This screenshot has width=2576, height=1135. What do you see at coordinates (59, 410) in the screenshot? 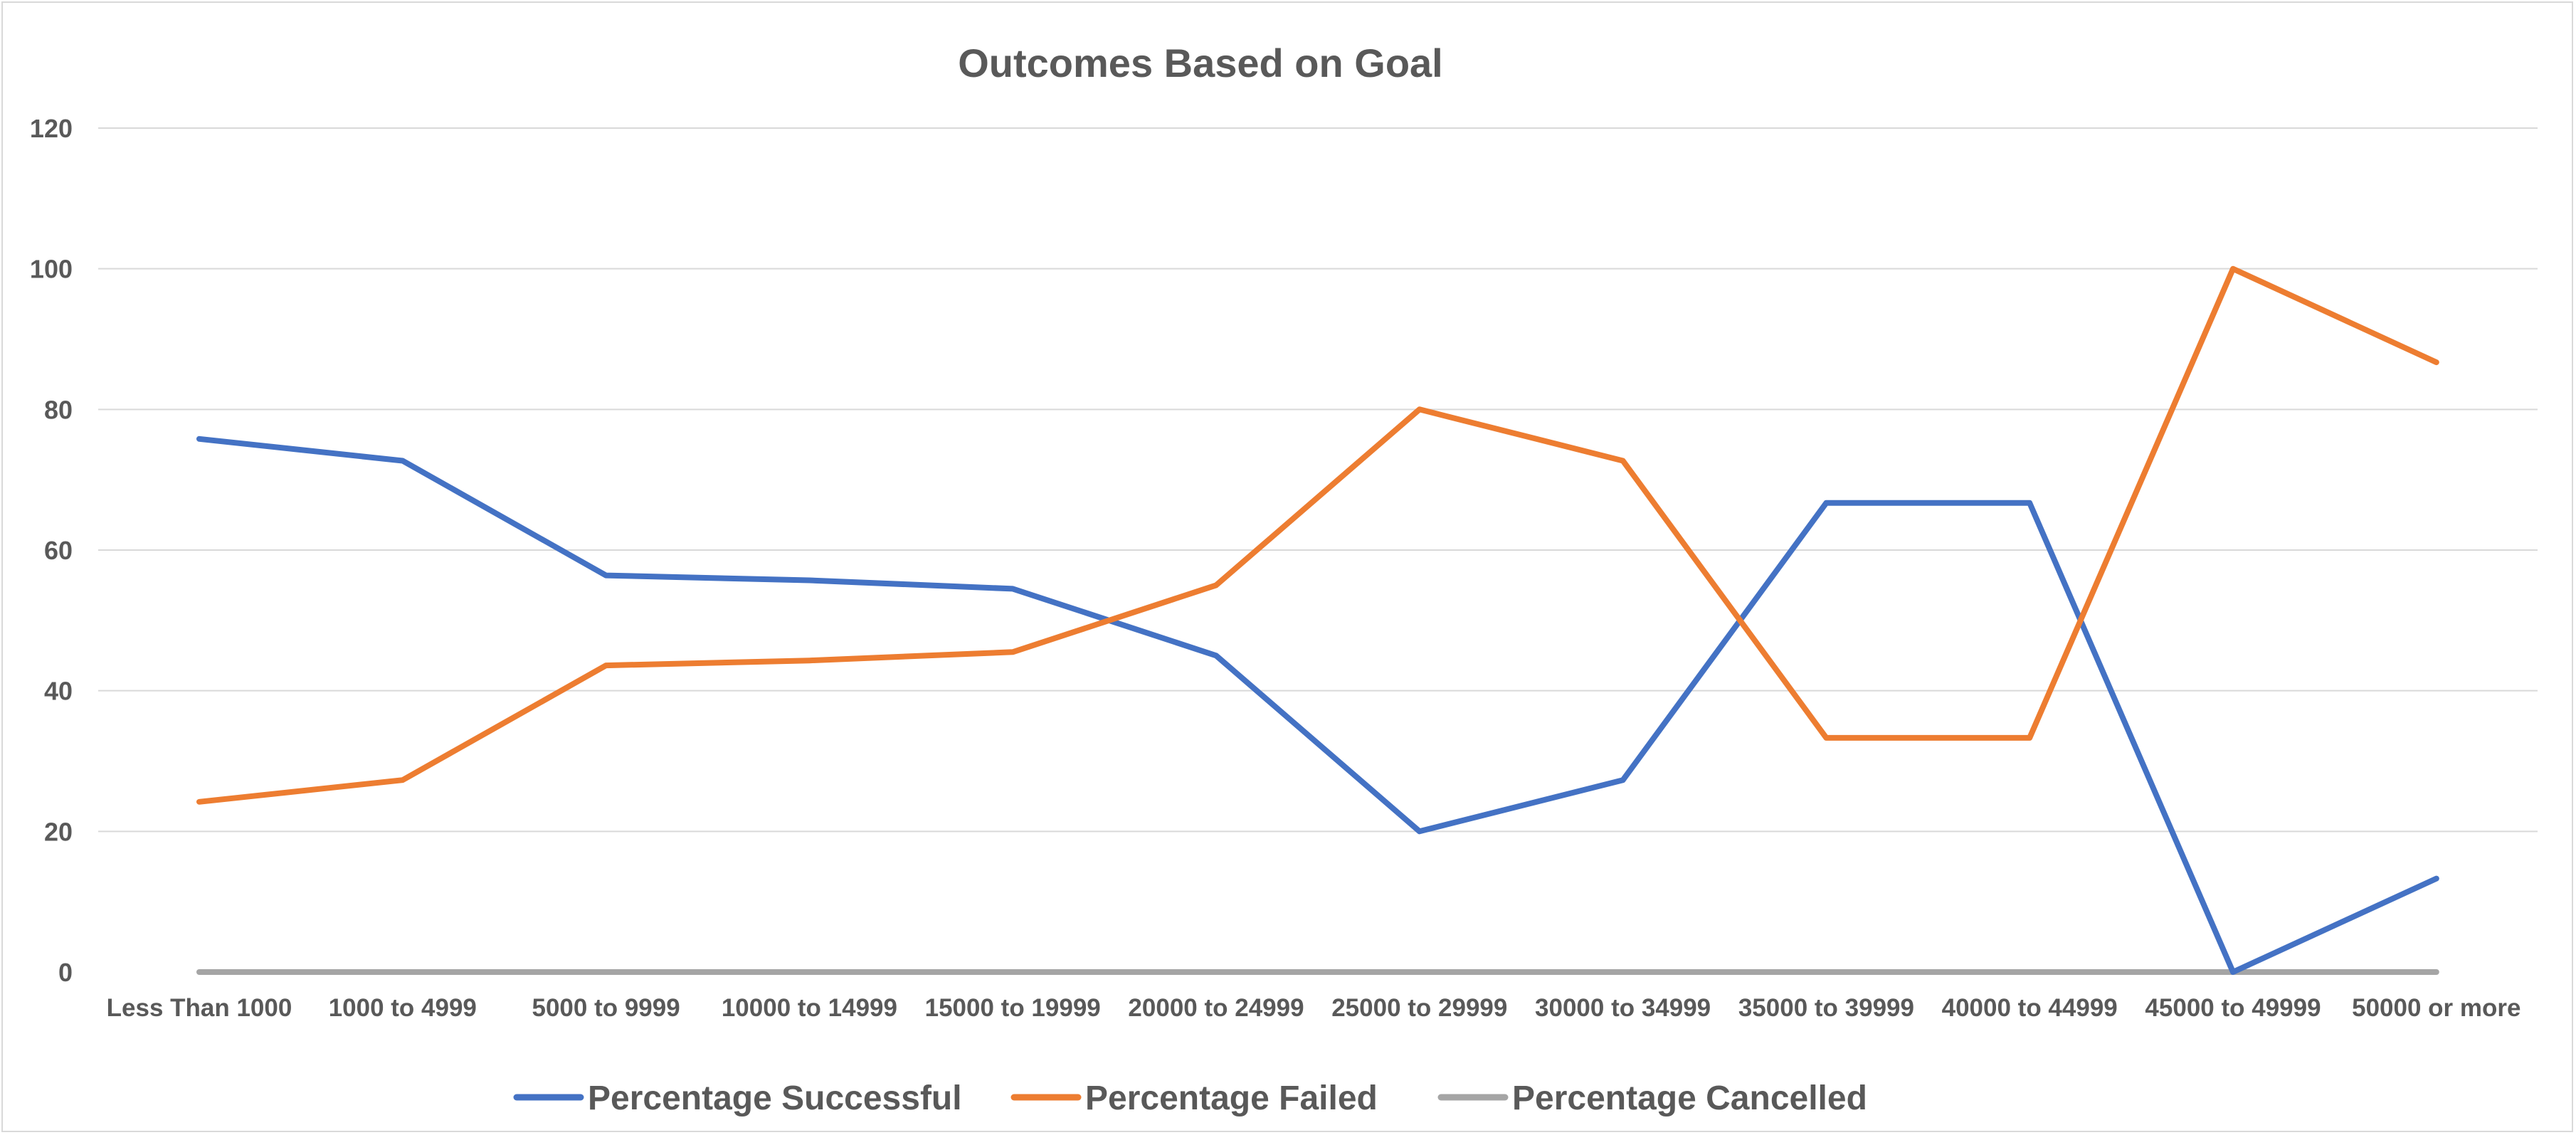
I see `y-tick-label: 80` at bounding box center [59, 410].